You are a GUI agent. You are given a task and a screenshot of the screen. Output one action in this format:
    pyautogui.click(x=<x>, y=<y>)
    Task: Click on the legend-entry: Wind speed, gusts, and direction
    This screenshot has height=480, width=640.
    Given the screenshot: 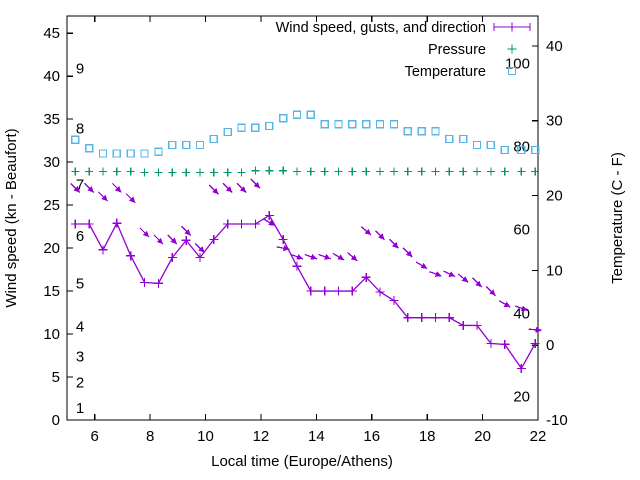 What is the action you would take?
    pyautogui.click(x=403, y=28)
    